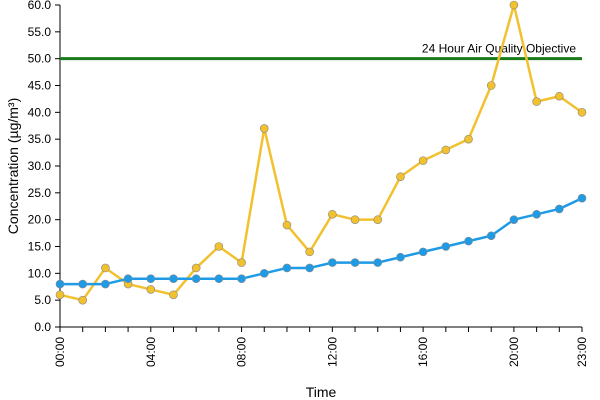  What do you see at coordinates (40, 32) in the screenshot?
I see `y-tick-label: 55.0` at bounding box center [40, 32].